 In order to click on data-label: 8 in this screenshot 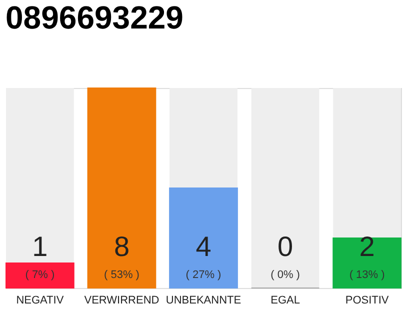, I will do `click(122, 246)`.